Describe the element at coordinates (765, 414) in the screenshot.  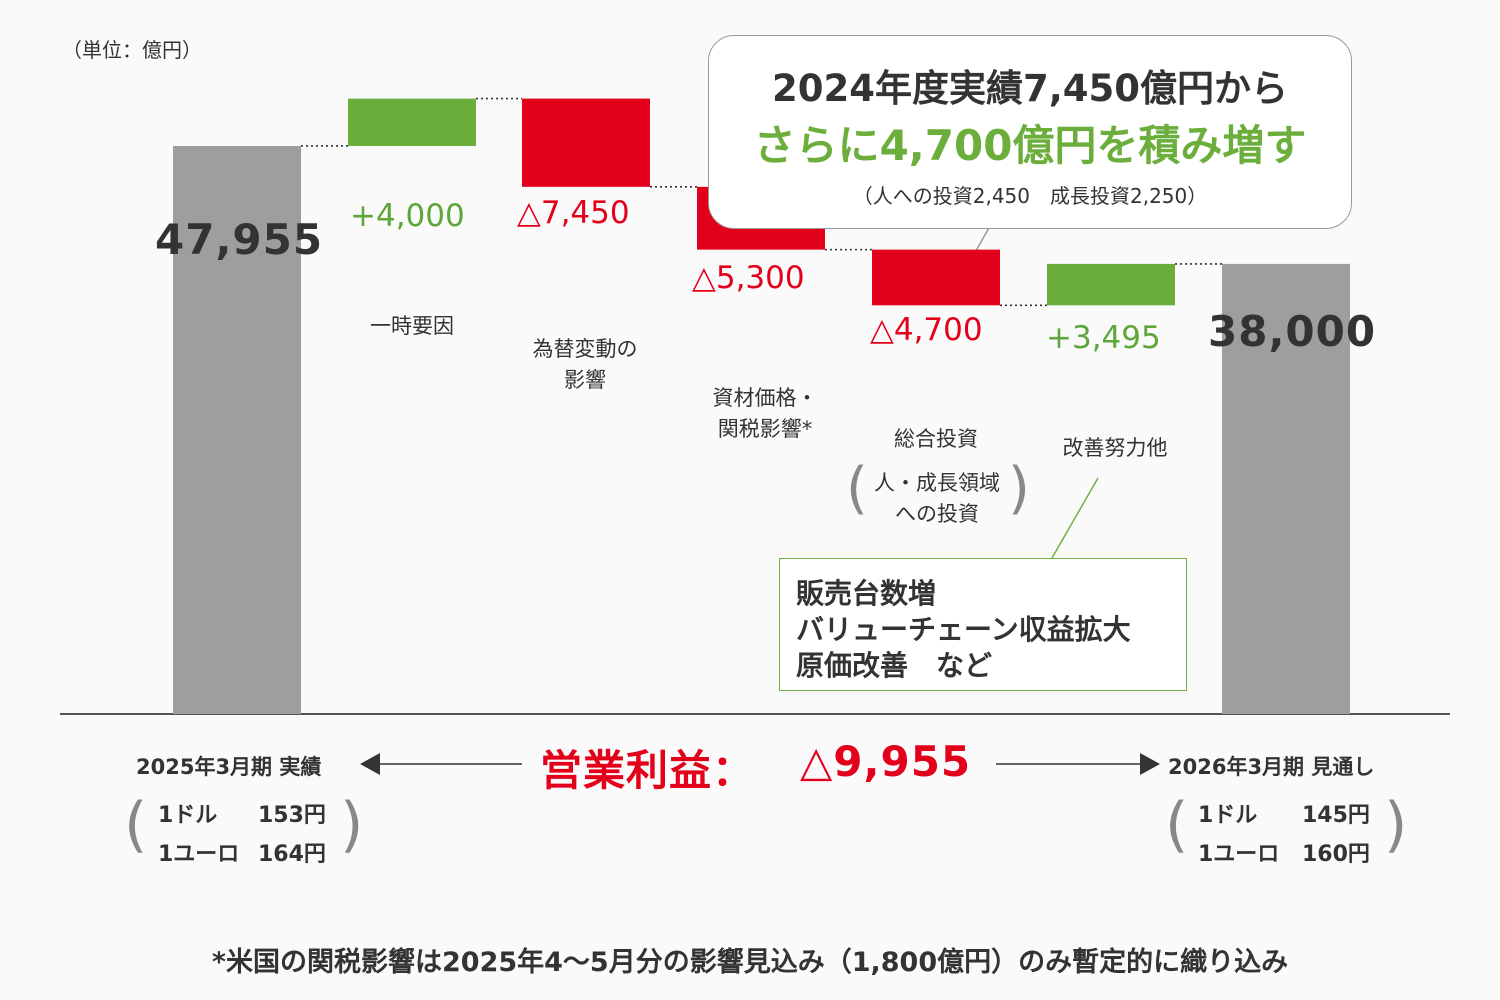
I see `category-label-materials: 資材価格・ 関税影響*` at that location.